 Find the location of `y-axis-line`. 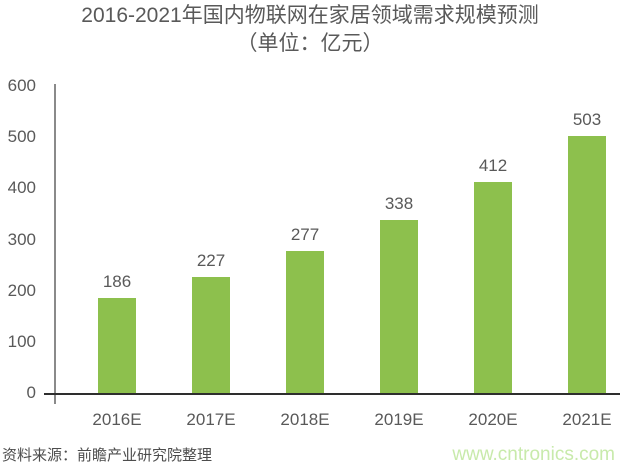

y-axis-line is located at coordinates (55, 244).